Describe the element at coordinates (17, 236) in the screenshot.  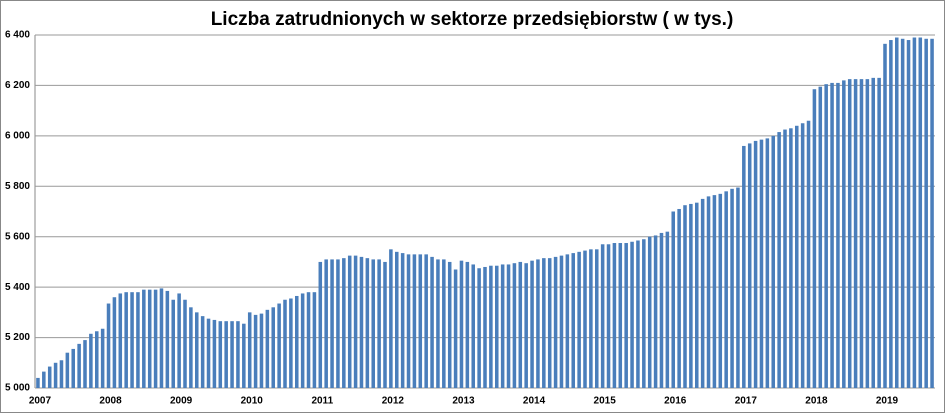
I see `y-tick-label: 5 600` at that location.